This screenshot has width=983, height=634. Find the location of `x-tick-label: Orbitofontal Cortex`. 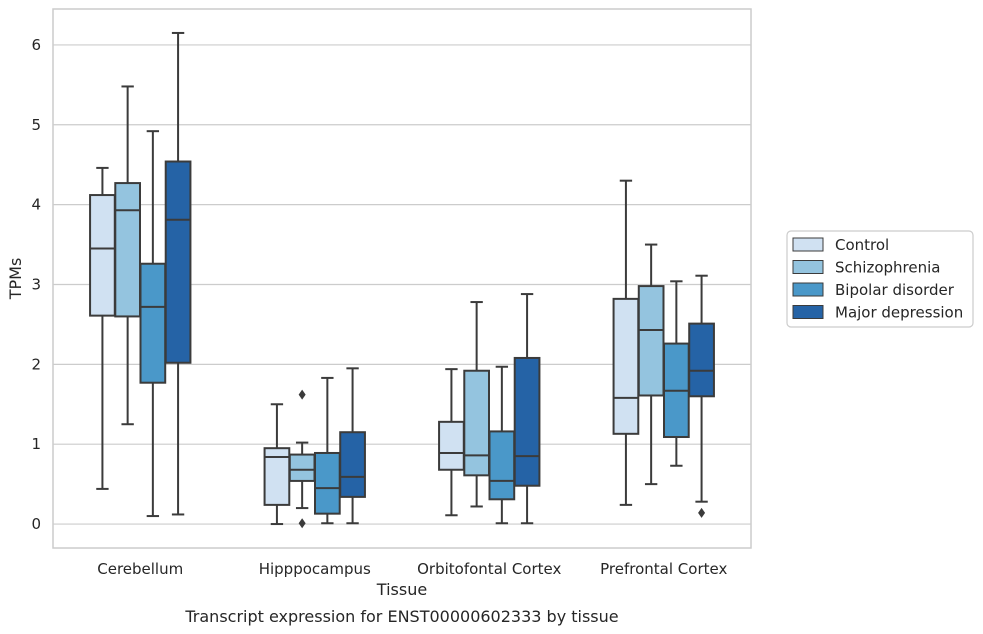

x-tick-label: Orbitofontal Cortex is located at coordinates (489, 569).